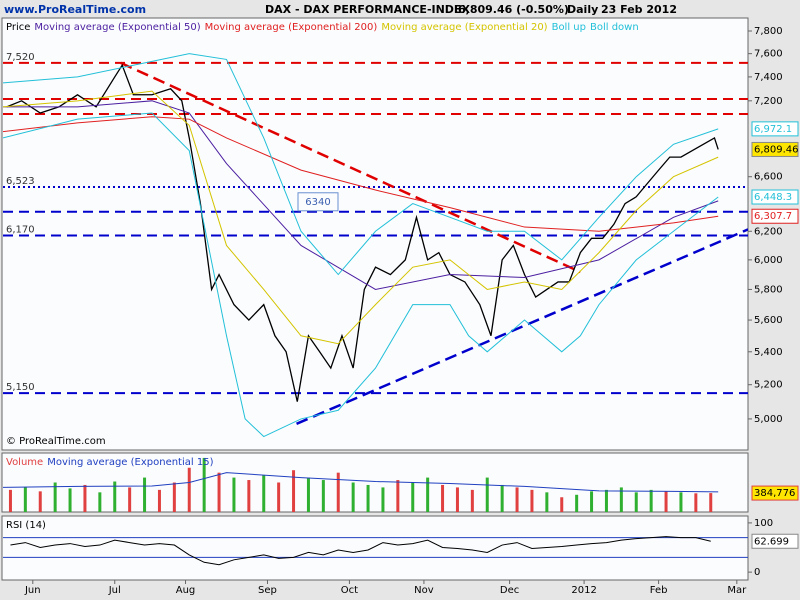 This screenshot has width=800, height=600. What do you see at coordinates (117, 27) in the screenshot?
I see `legend-entry: Moving average (Exponential 50)` at bounding box center [117, 27].